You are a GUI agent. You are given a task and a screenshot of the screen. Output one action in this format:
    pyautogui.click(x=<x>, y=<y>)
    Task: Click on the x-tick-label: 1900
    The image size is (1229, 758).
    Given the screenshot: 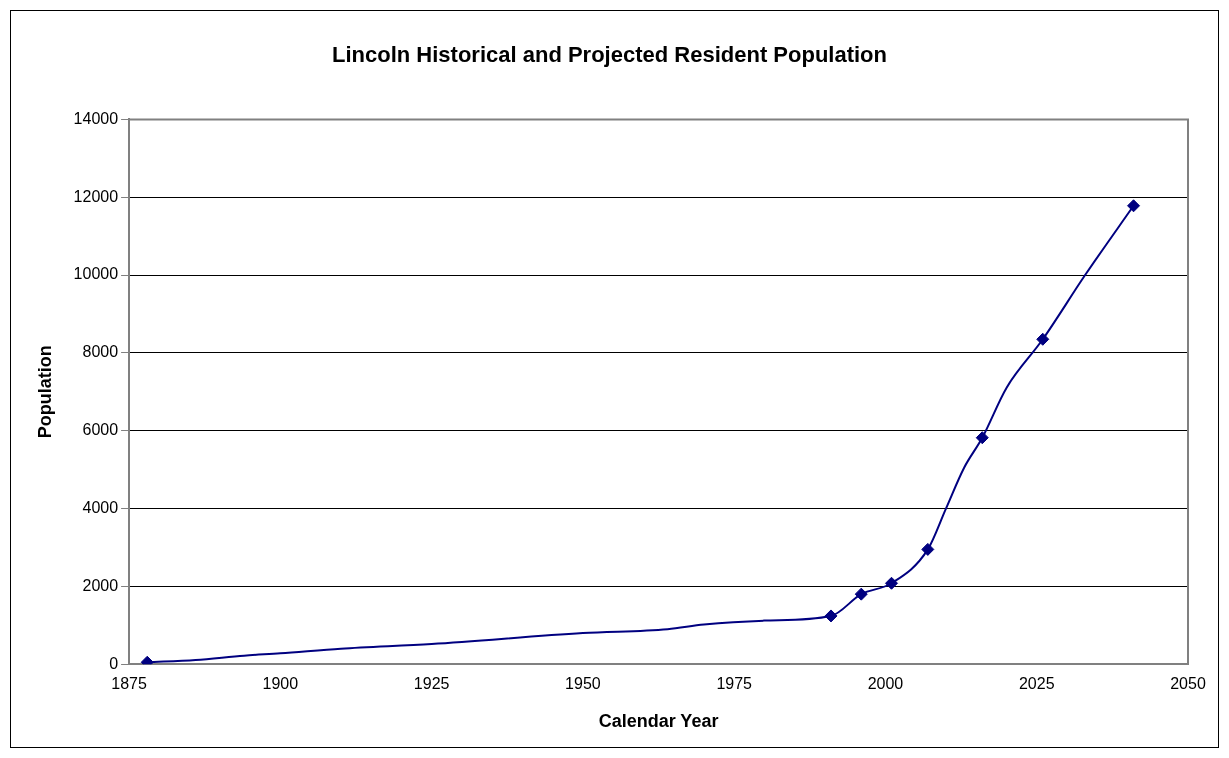 What is the action you would take?
    pyautogui.click(x=280, y=684)
    